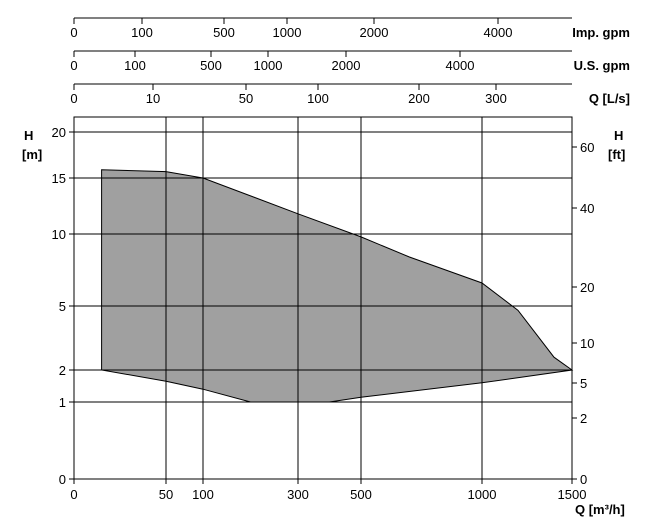  What do you see at coordinates (496, 98) in the screenshot?
I see `q-ls-tick-label: 300` at bounding box center [496, 98].